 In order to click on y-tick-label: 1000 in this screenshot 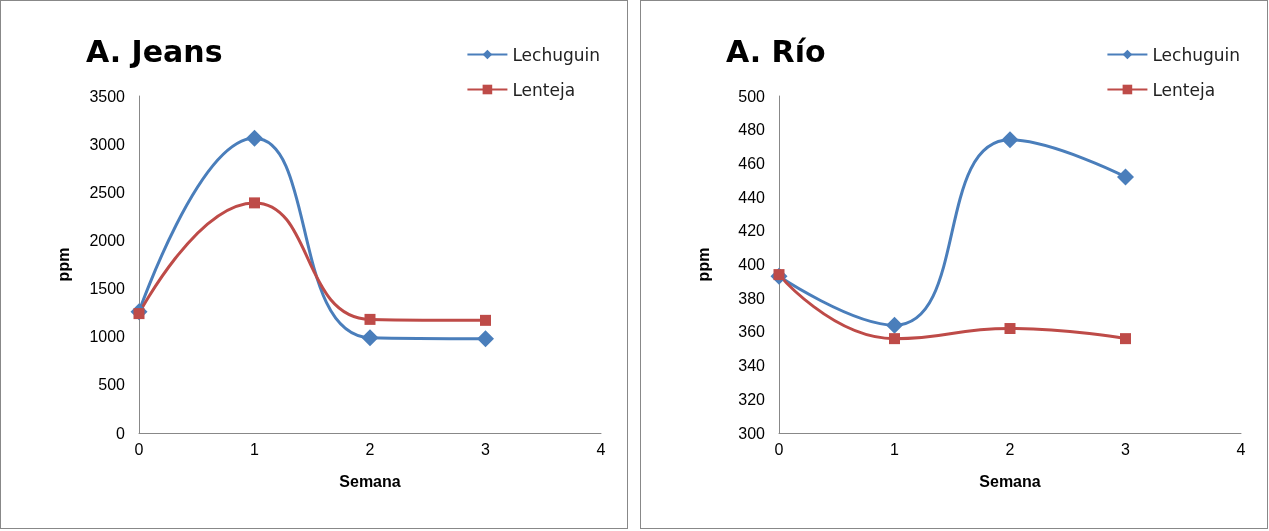, I will do `click(107, 337)`.